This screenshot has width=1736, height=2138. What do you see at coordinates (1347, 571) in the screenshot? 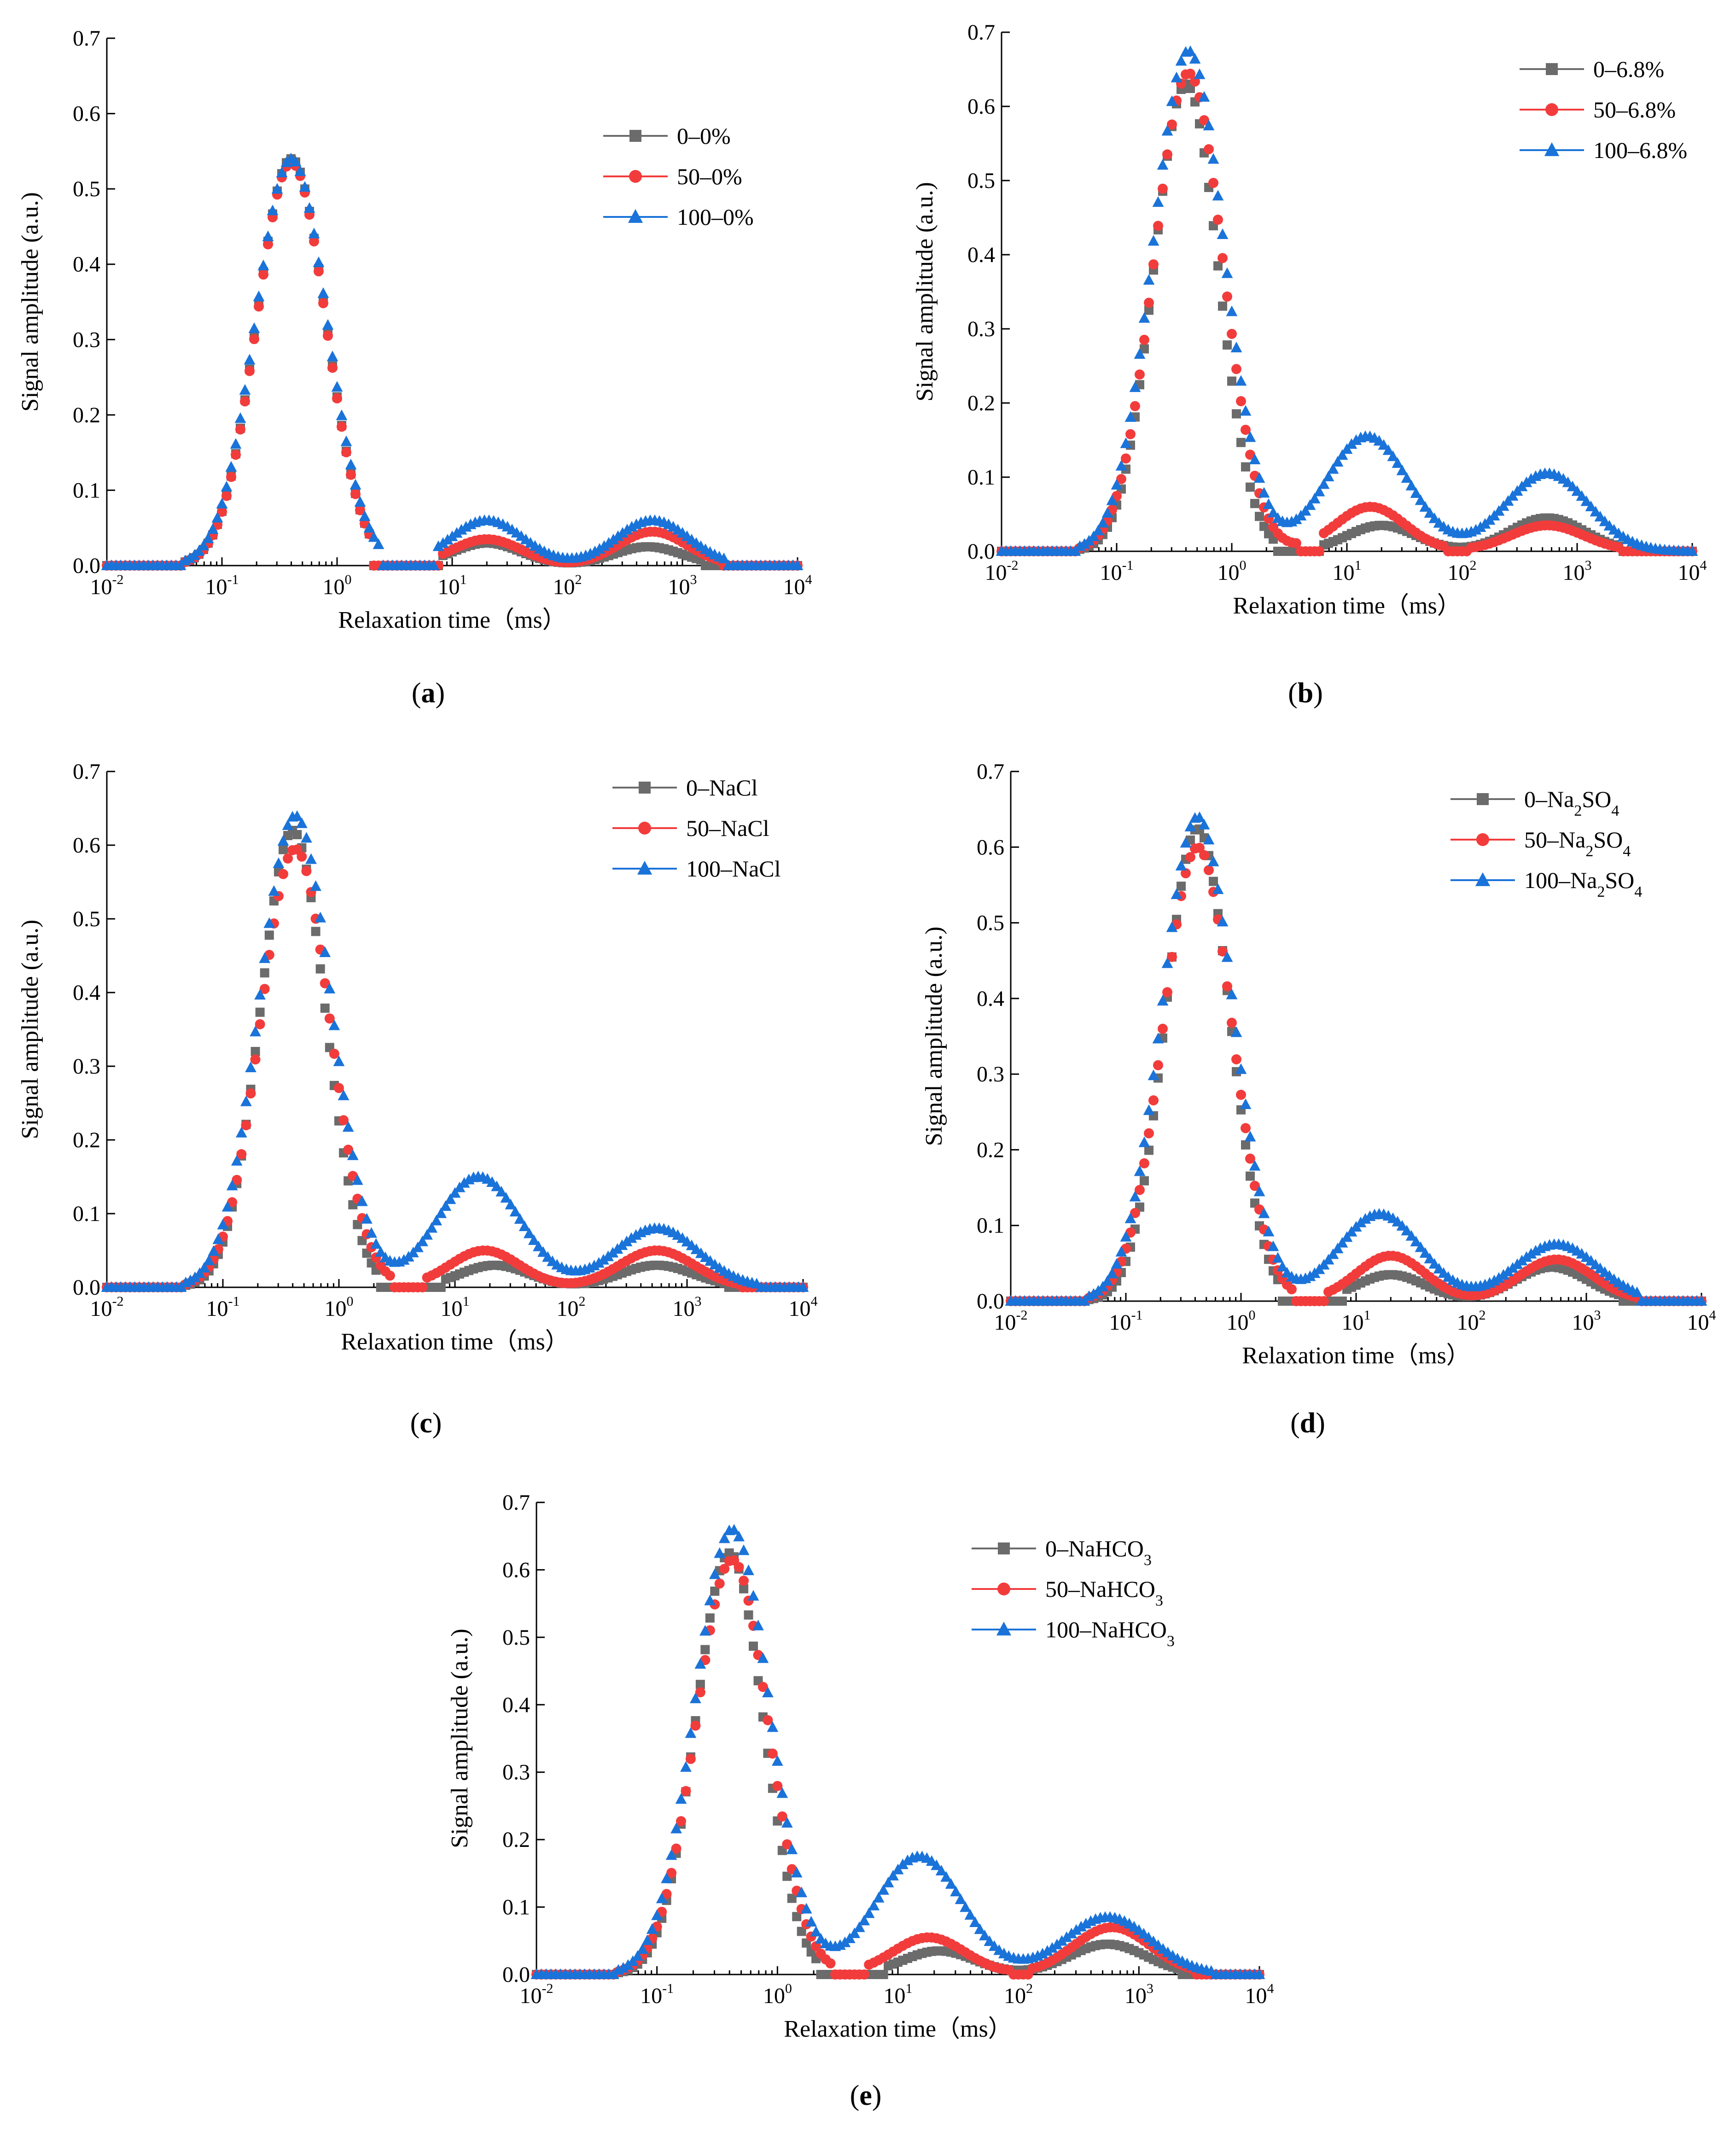
I see `x-tick-label: 10¹` at bounding box center [1347, 571].